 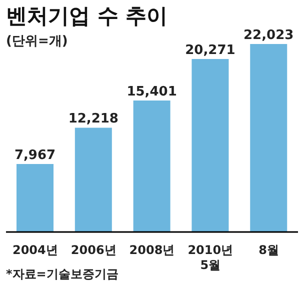 What do you see at coordinates (211, 257) in the screenshot?
I see `x-tick-label: 2010년 5월` at bounding box center [211, 257].